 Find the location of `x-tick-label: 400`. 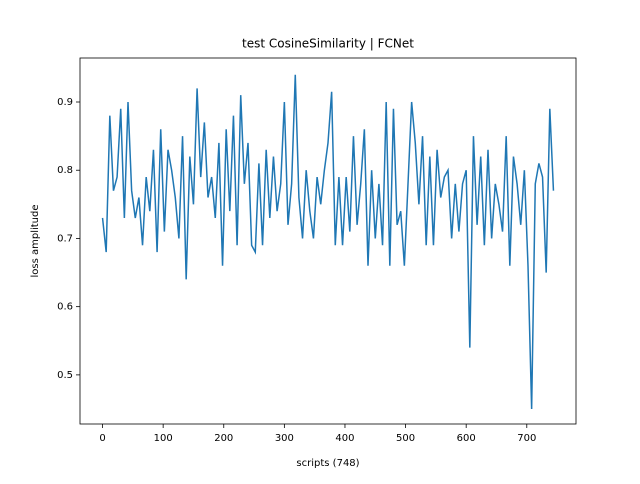

x-tick-label: 400 is located at coordinates (344, 438).